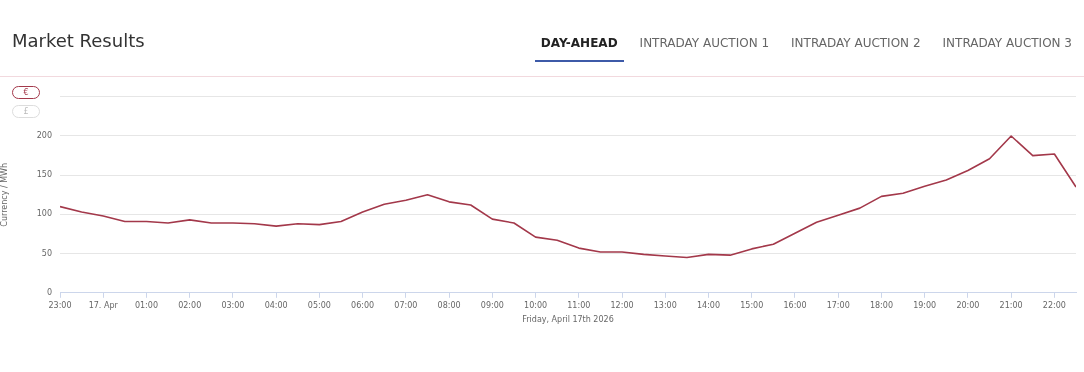  Describe the element at coordinates (46, 253) in the screenshot. I see `y-tick-label: 50` at that location.